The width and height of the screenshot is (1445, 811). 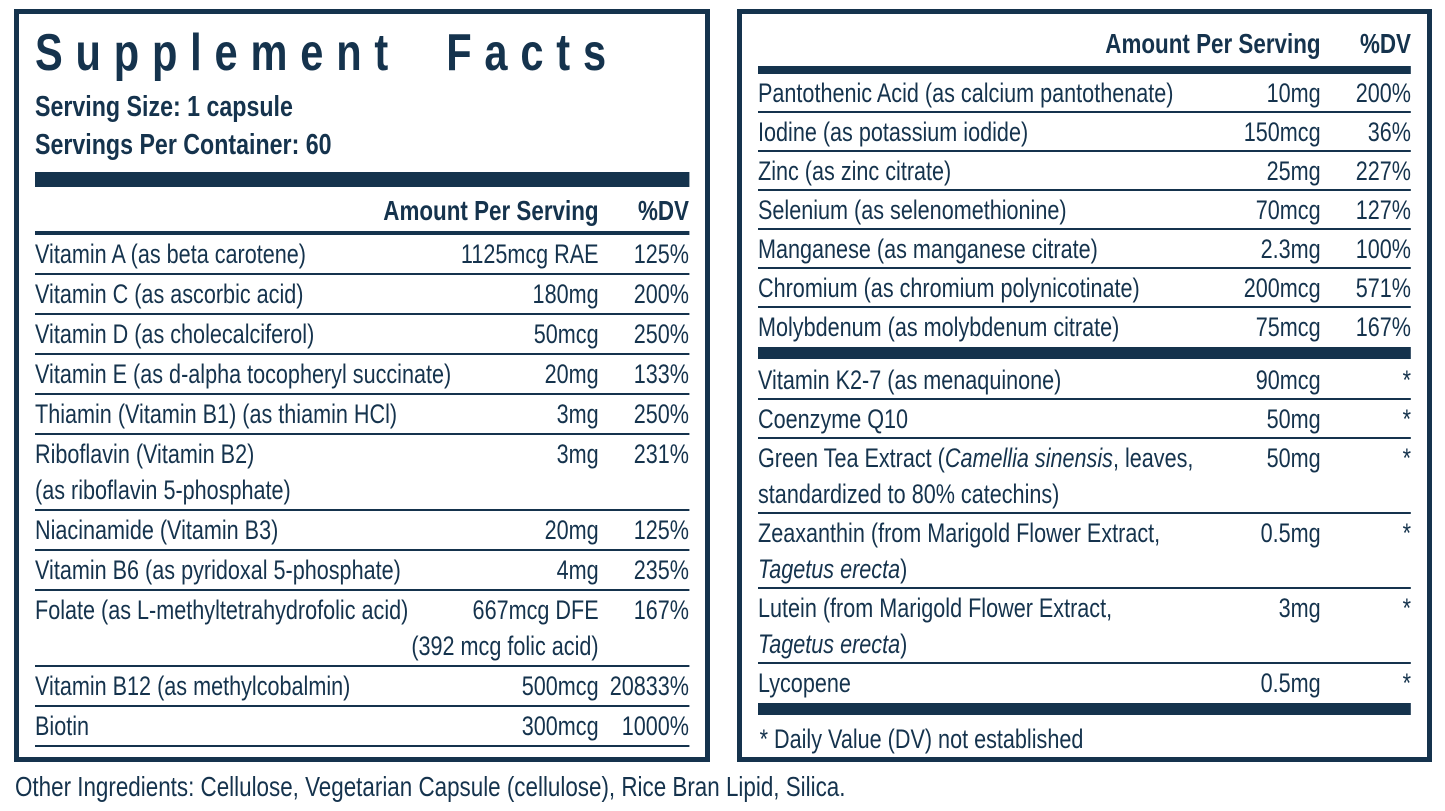 I want to click on nutrient-row: Vitamin C (as ascorbic acid) 180mg 200%, so click(x=362, y=293).